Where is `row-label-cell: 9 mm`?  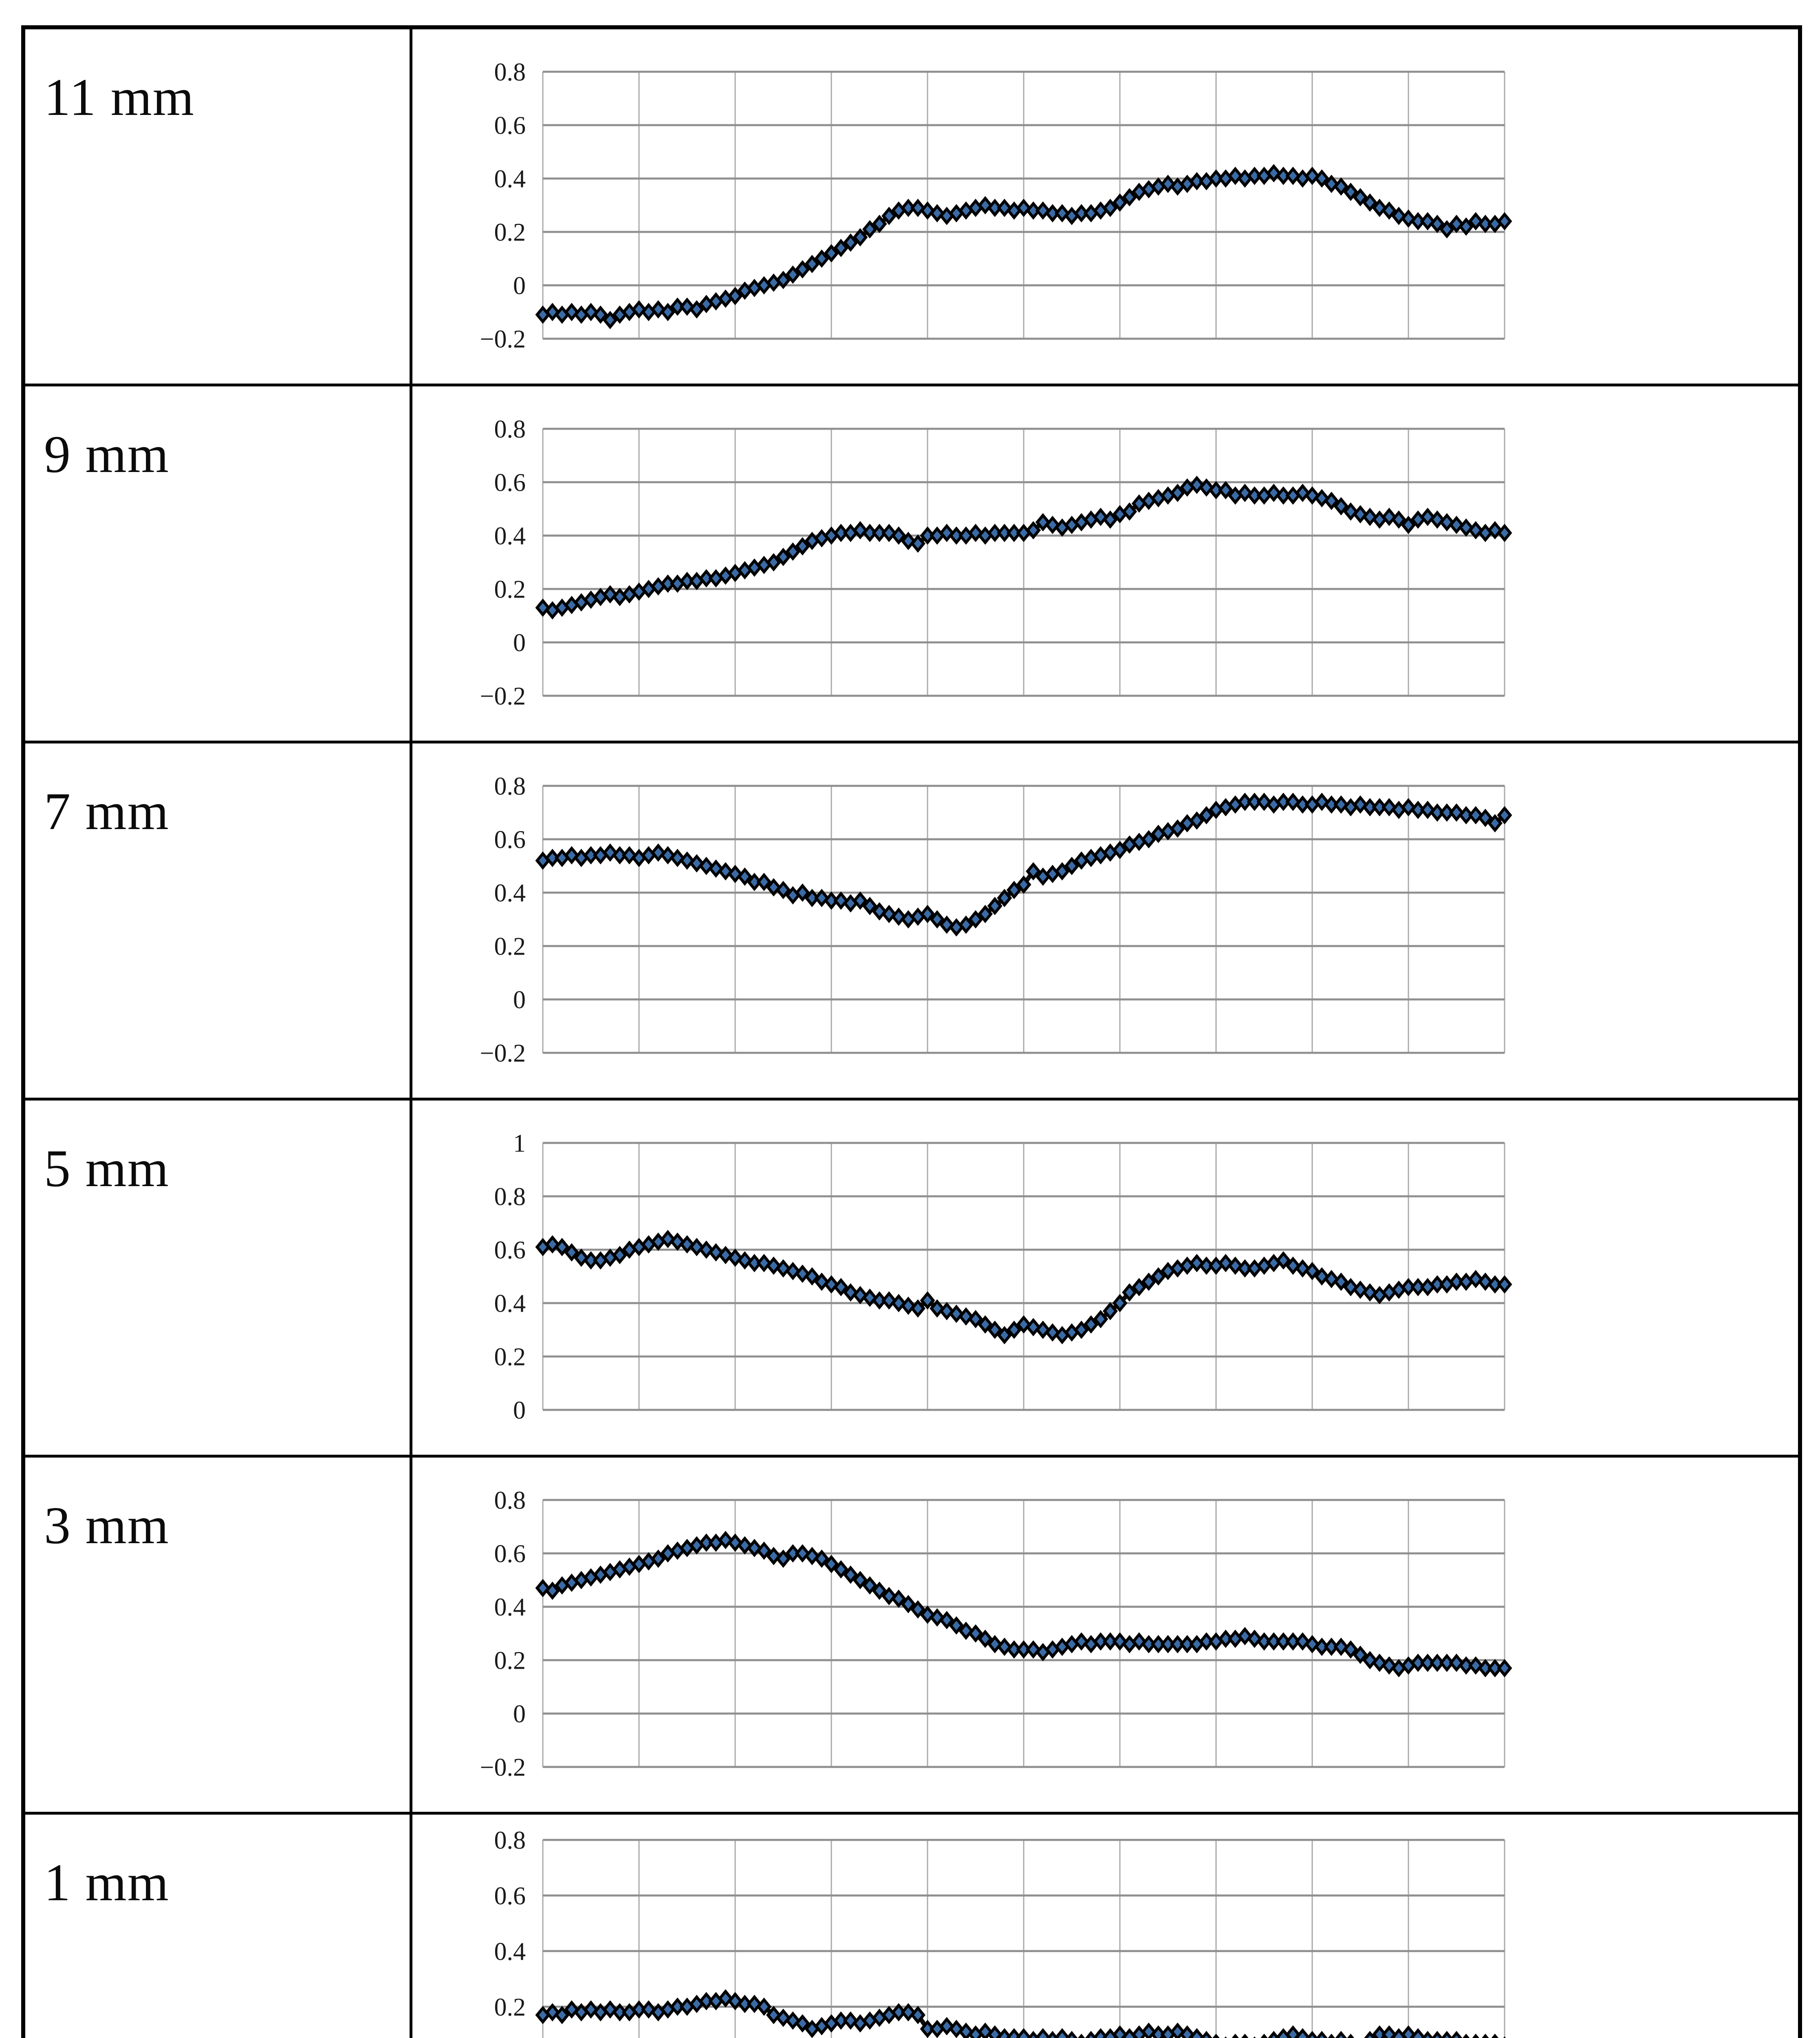 row-label-cell: 9 mm is located at coordinates (218, 565).